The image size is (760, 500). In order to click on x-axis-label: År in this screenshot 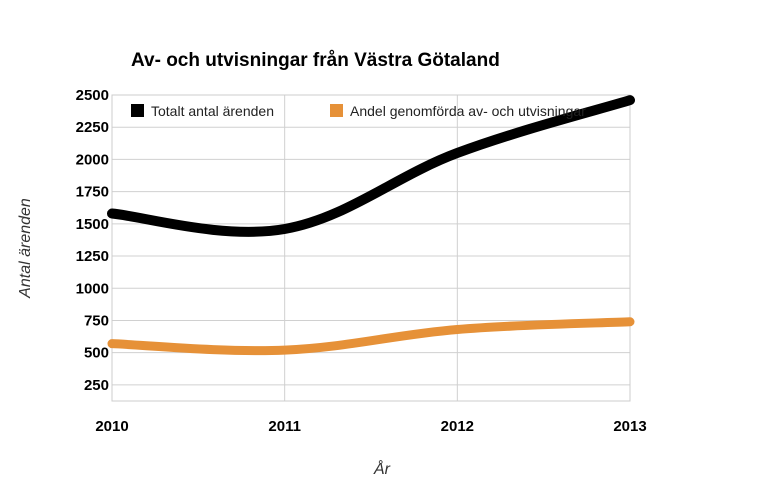, I will do `click(382, 468)`.